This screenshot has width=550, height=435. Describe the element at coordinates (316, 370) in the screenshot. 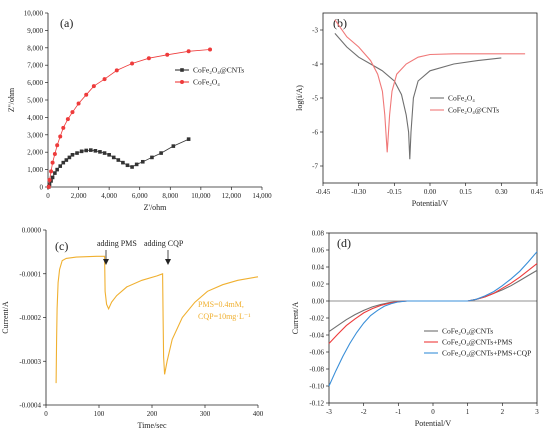

I see `y-tick-label-d: -0.08` at that location.